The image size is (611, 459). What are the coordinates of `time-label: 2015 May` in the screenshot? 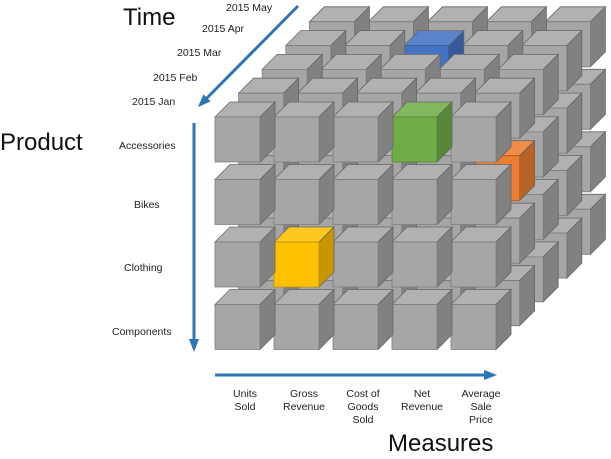 It's located at (249, 8).